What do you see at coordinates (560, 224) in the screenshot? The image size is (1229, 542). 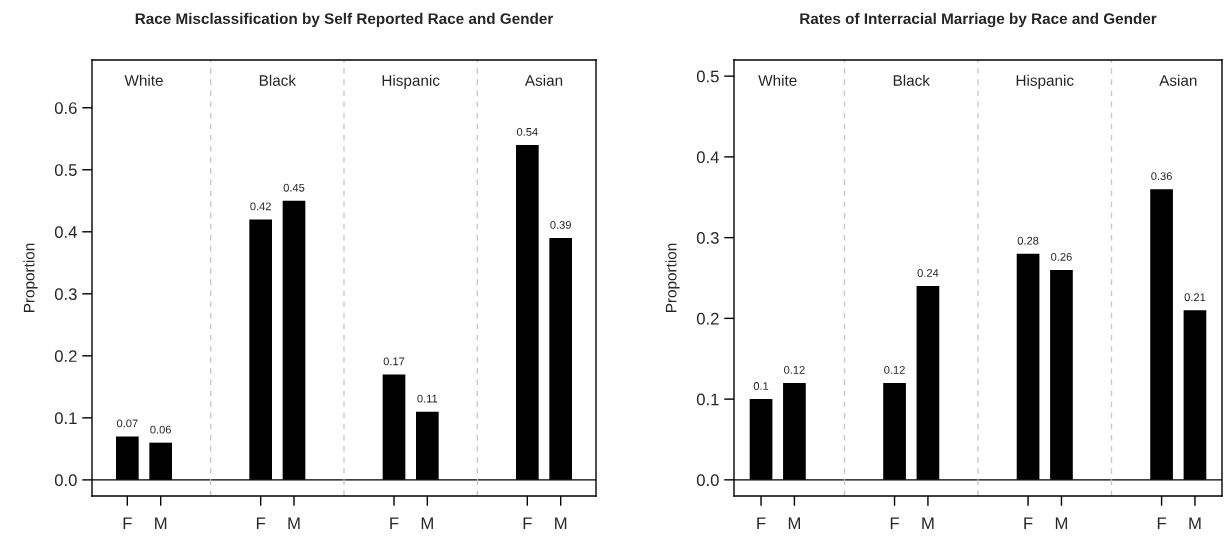 I see `data-label: 0.39` at bounding box center [560, 224].